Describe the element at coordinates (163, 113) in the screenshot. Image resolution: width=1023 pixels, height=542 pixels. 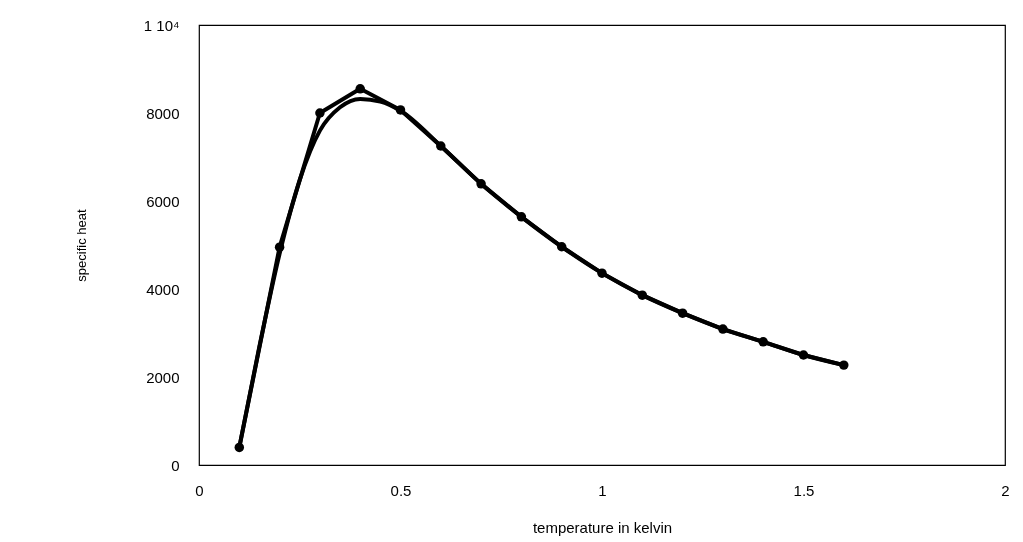
I see `y-tick-label: 8000` at that location.